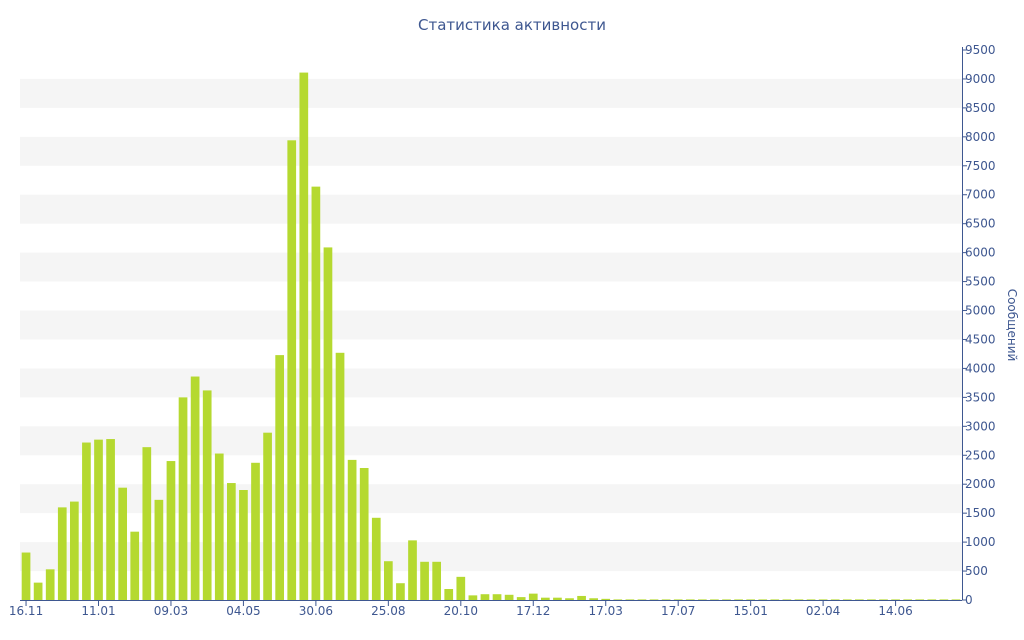 Image resolution: width=1024 pixels, height=640 pixels. I want to click on x-tick-label: 20.10, so click(461, 611).